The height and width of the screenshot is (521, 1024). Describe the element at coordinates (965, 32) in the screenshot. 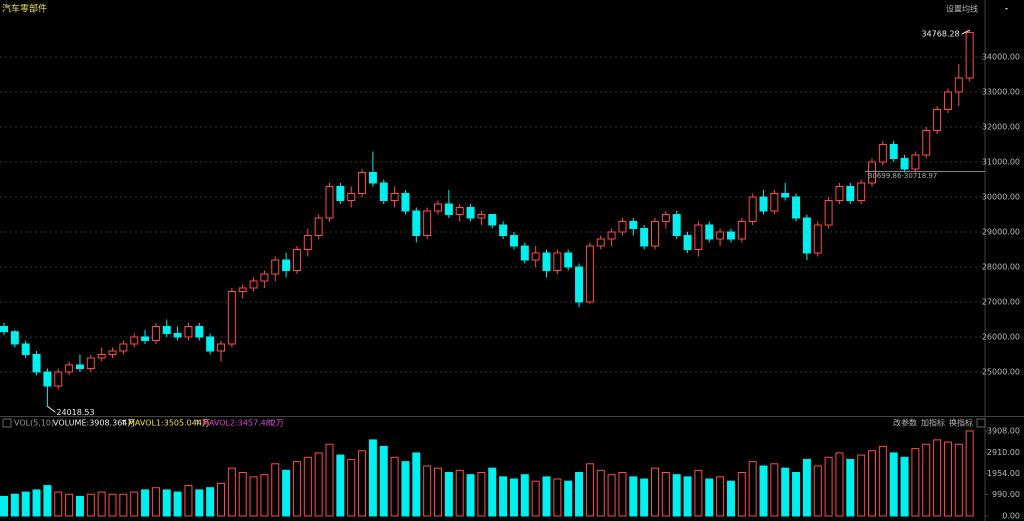

I see `high-pointer` at that location.